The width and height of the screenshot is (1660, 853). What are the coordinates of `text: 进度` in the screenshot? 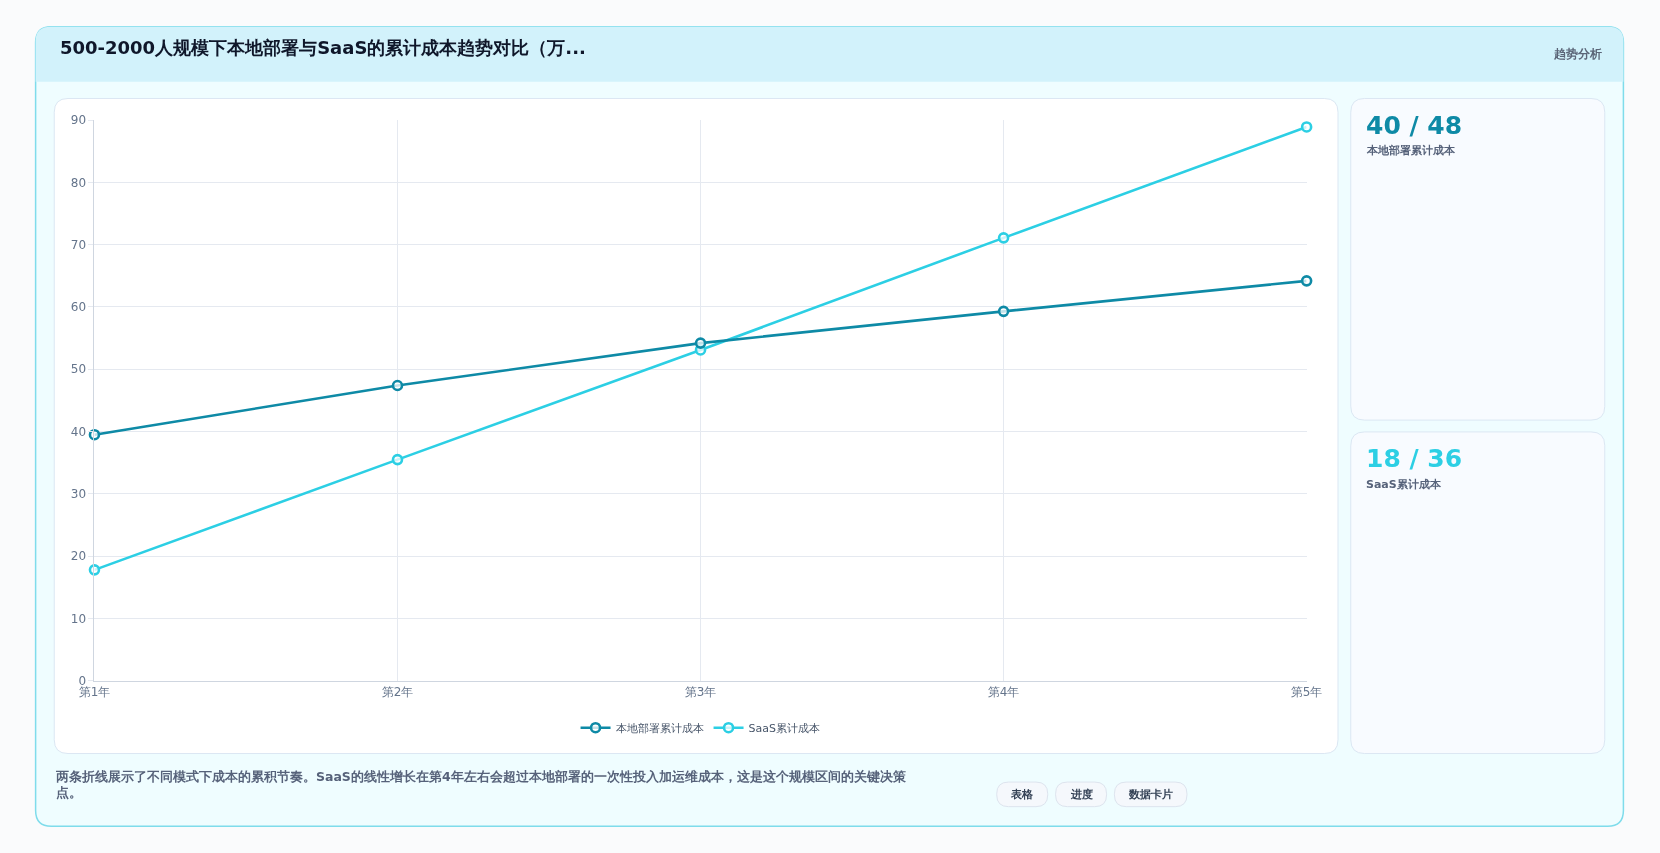 It's located at (1081, 794).